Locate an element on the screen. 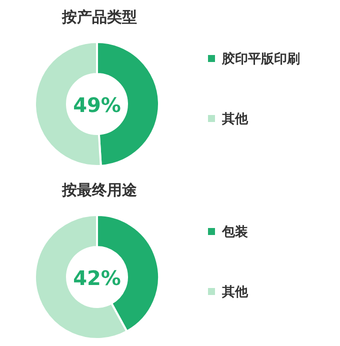  legend-label: 包装 is located at coordinates (234, 232).